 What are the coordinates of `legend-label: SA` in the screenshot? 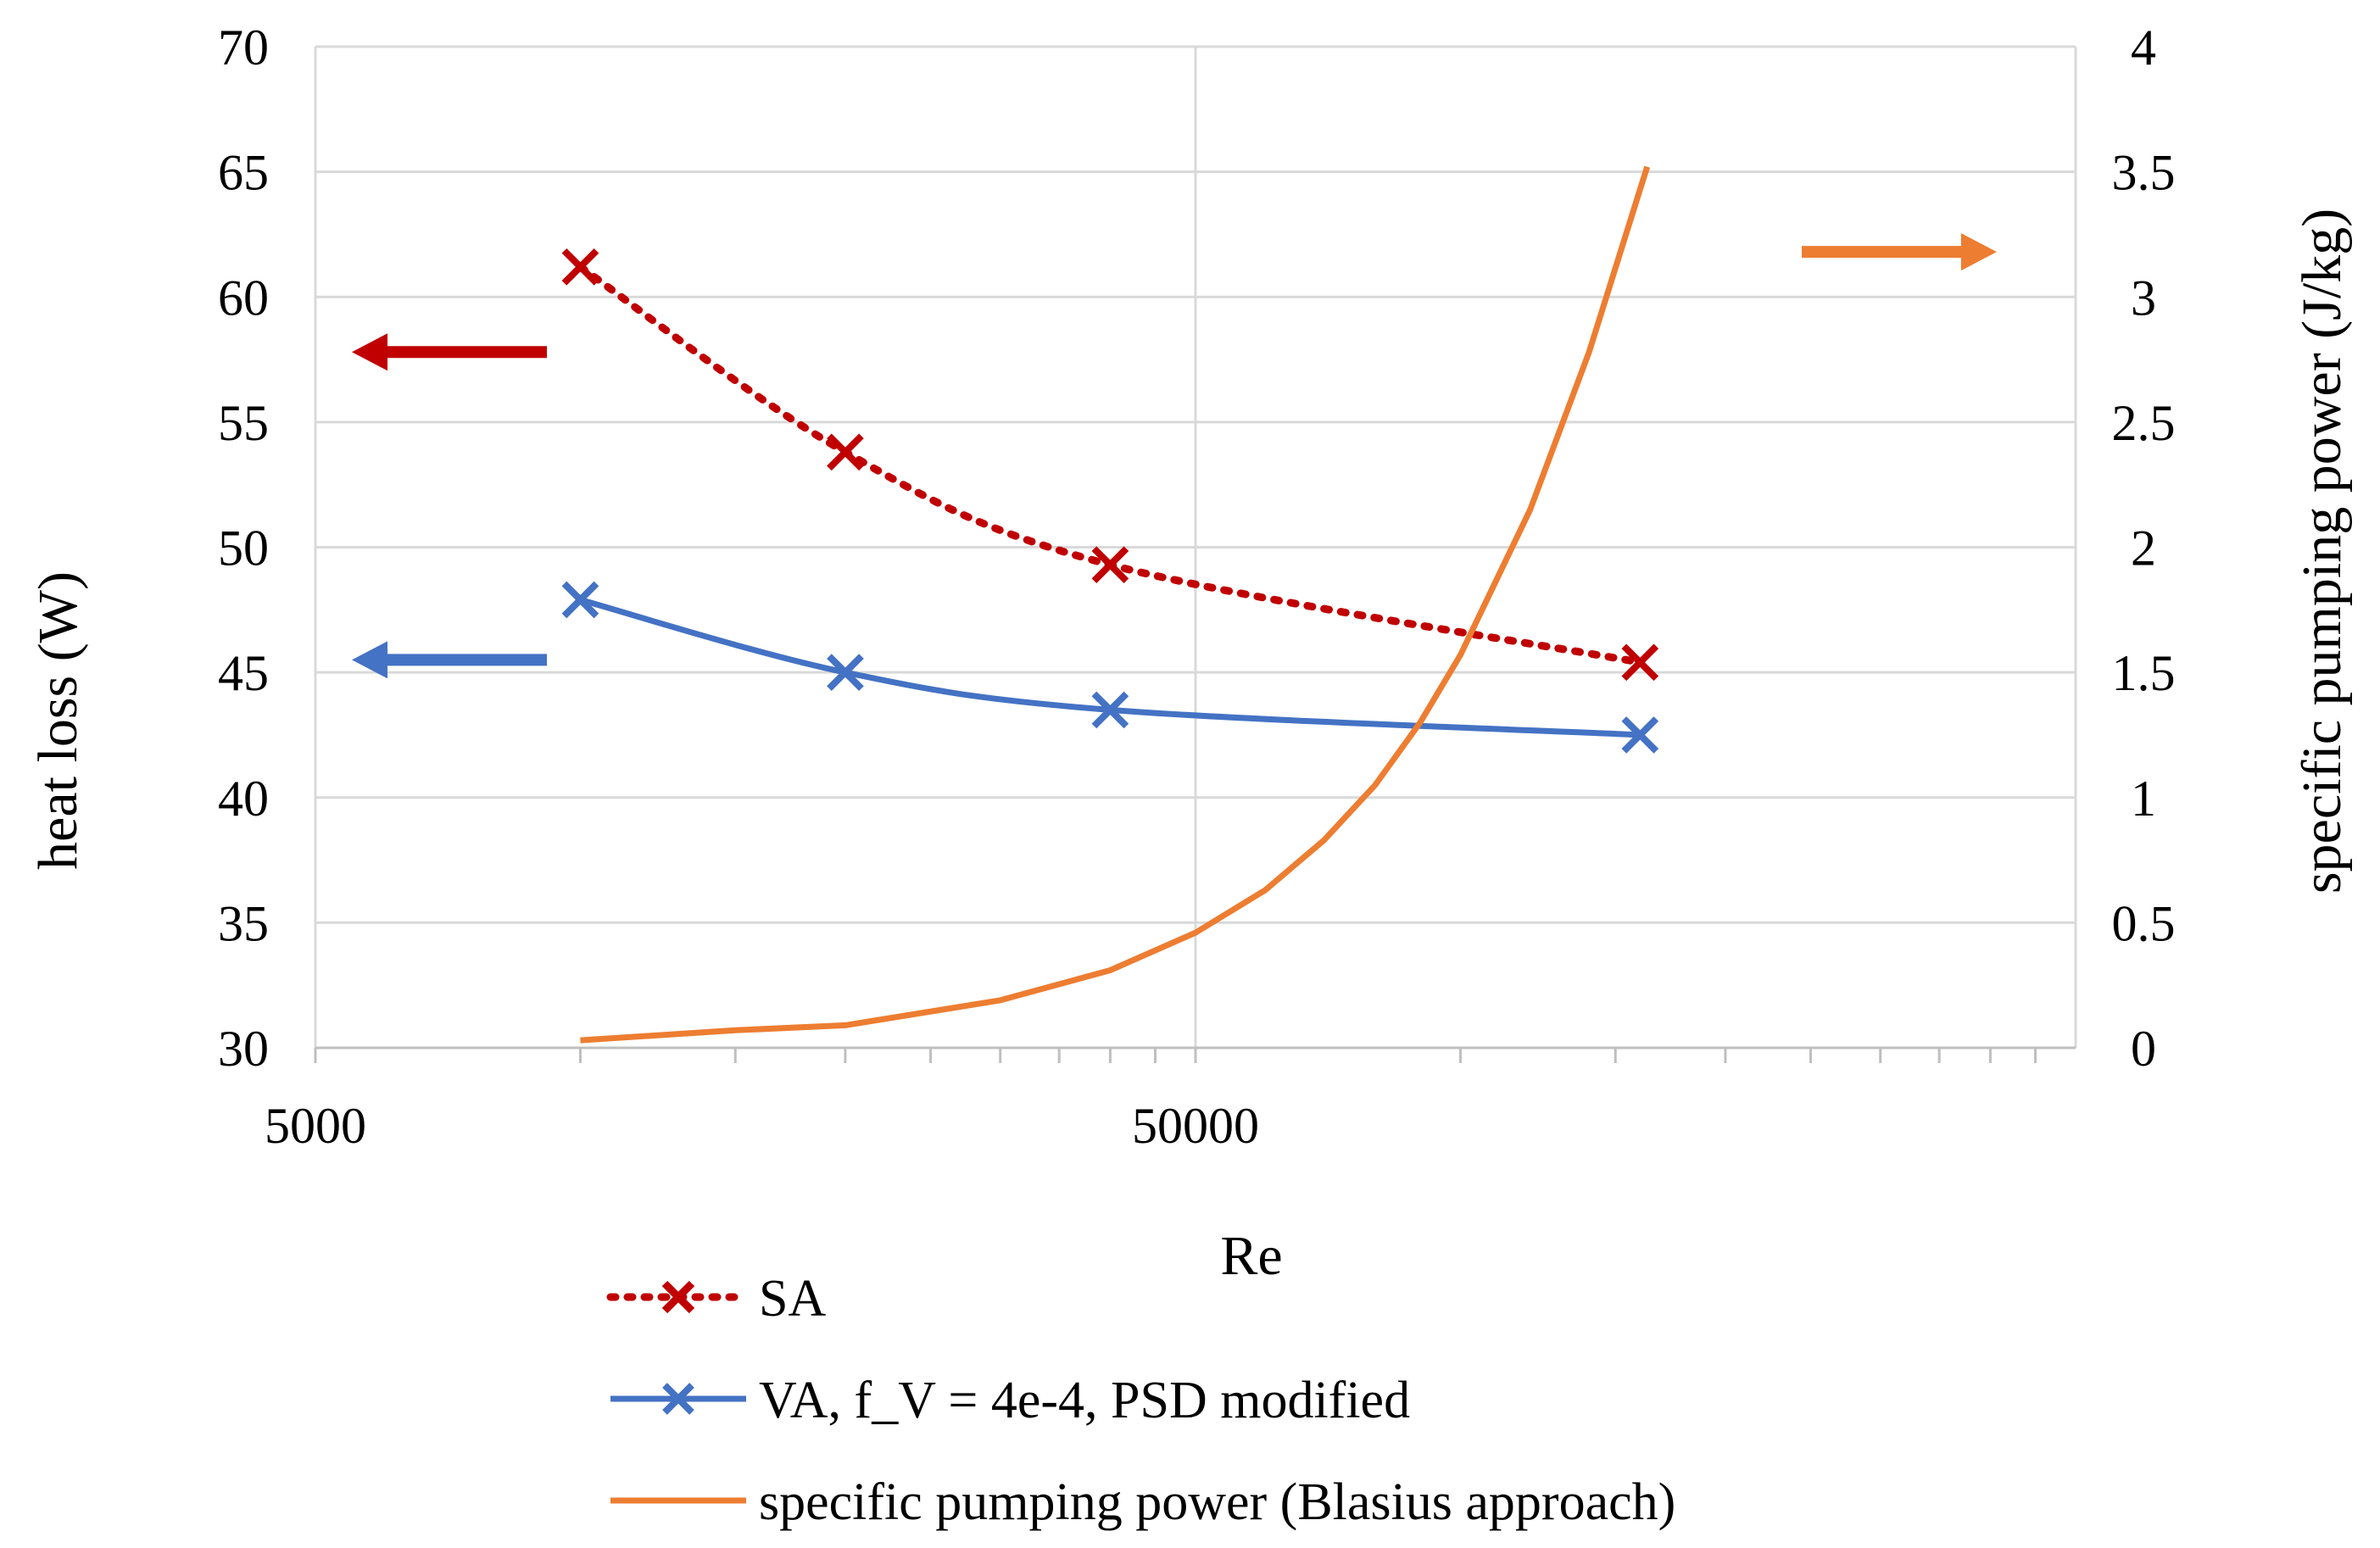 It's located at (793, 1299).